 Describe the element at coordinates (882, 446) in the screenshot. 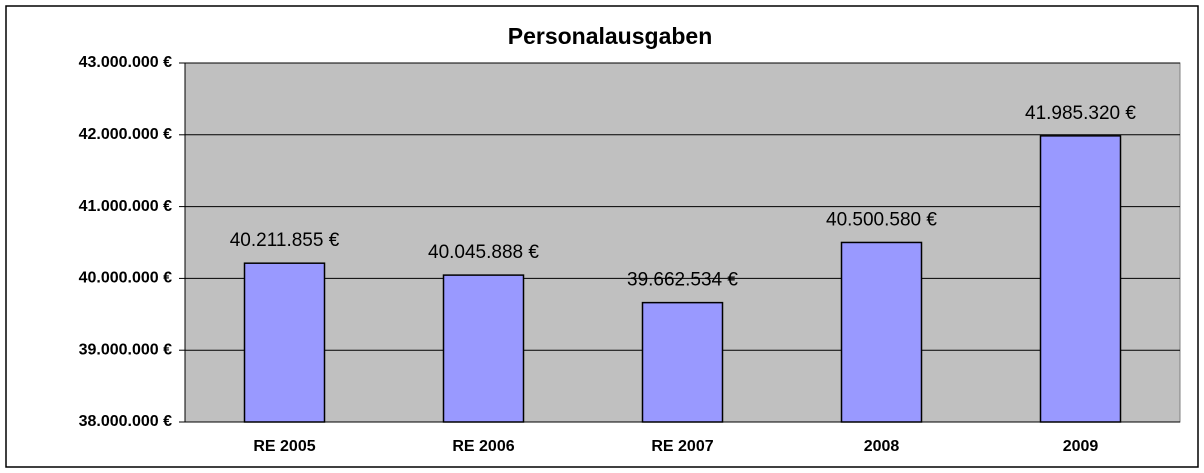

I see `x-tick-label: 2008` at that location.